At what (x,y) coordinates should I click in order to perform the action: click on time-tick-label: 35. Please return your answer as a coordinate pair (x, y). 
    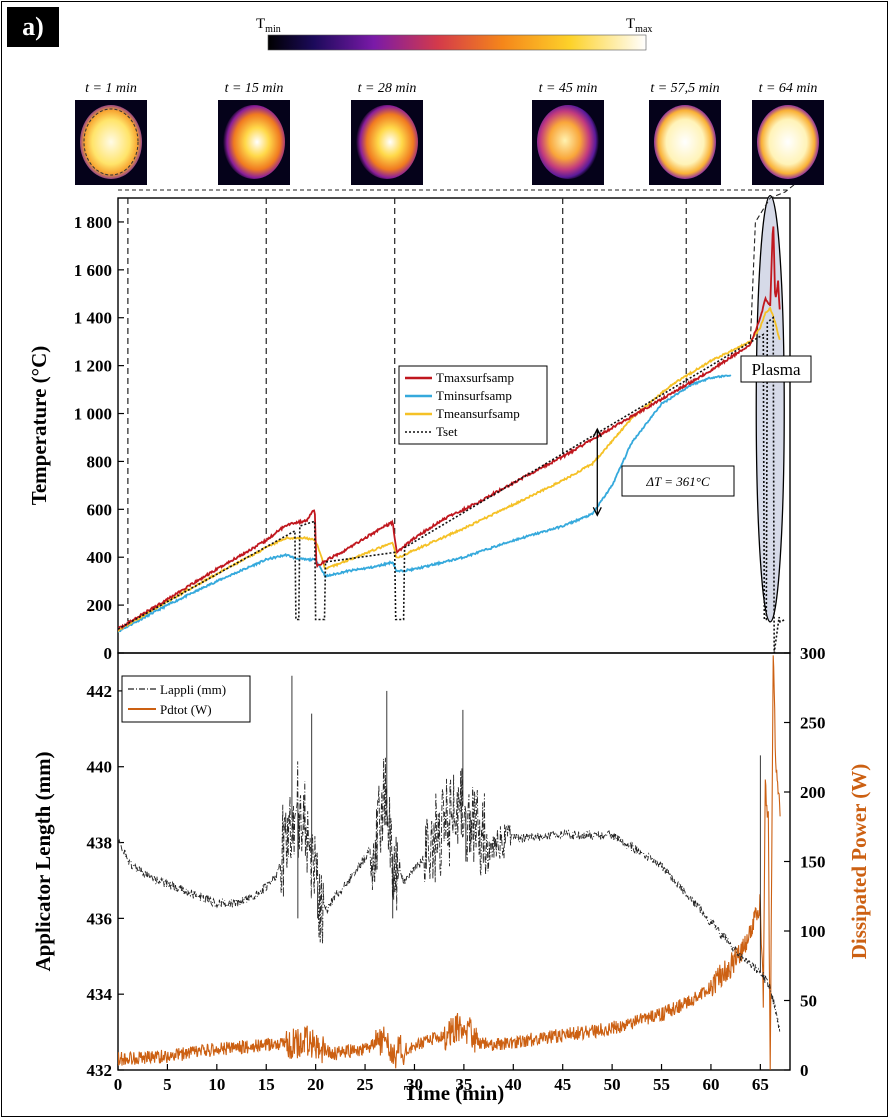
    Looking at the image, I should click on (463, 1084).